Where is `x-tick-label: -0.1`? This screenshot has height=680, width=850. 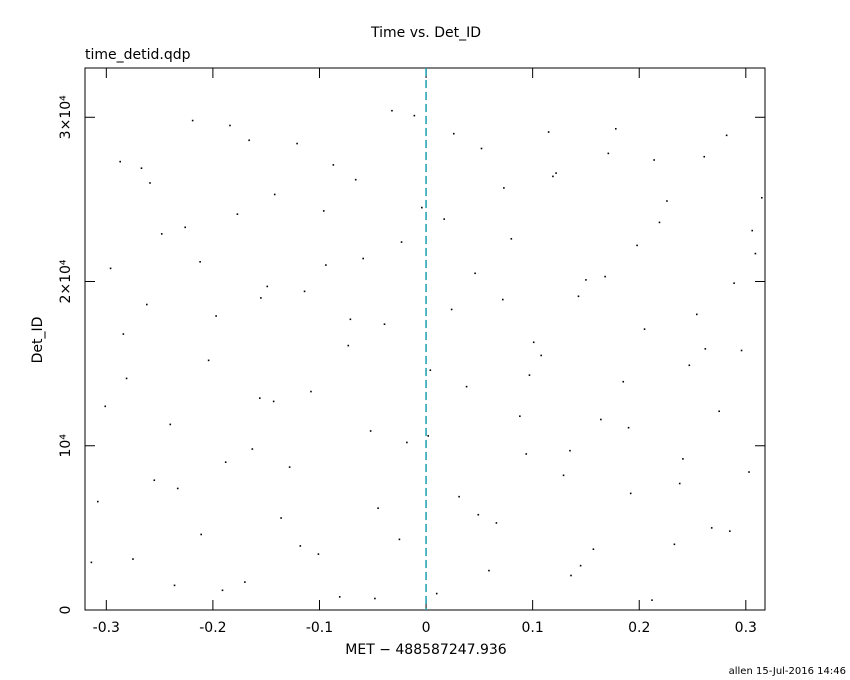 x-tick-label: -0.1 is located at coordinates (319, 628).